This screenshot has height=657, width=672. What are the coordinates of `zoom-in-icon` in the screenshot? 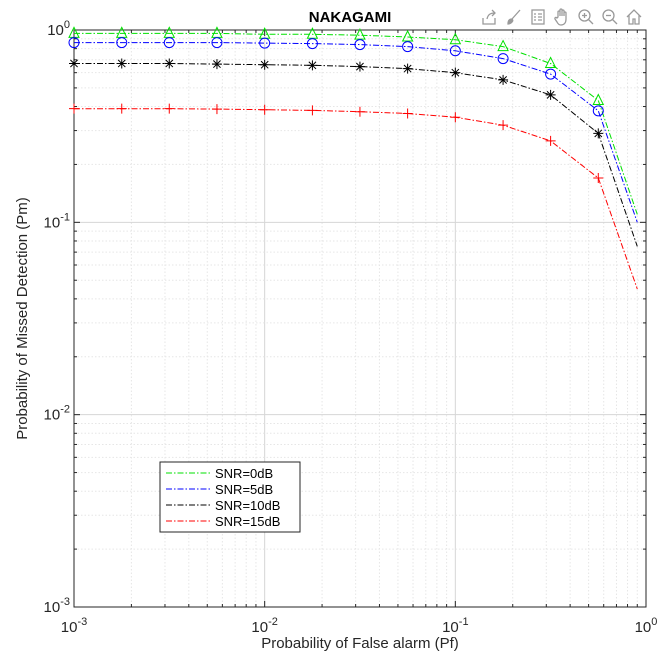 It's located at (586, 17).